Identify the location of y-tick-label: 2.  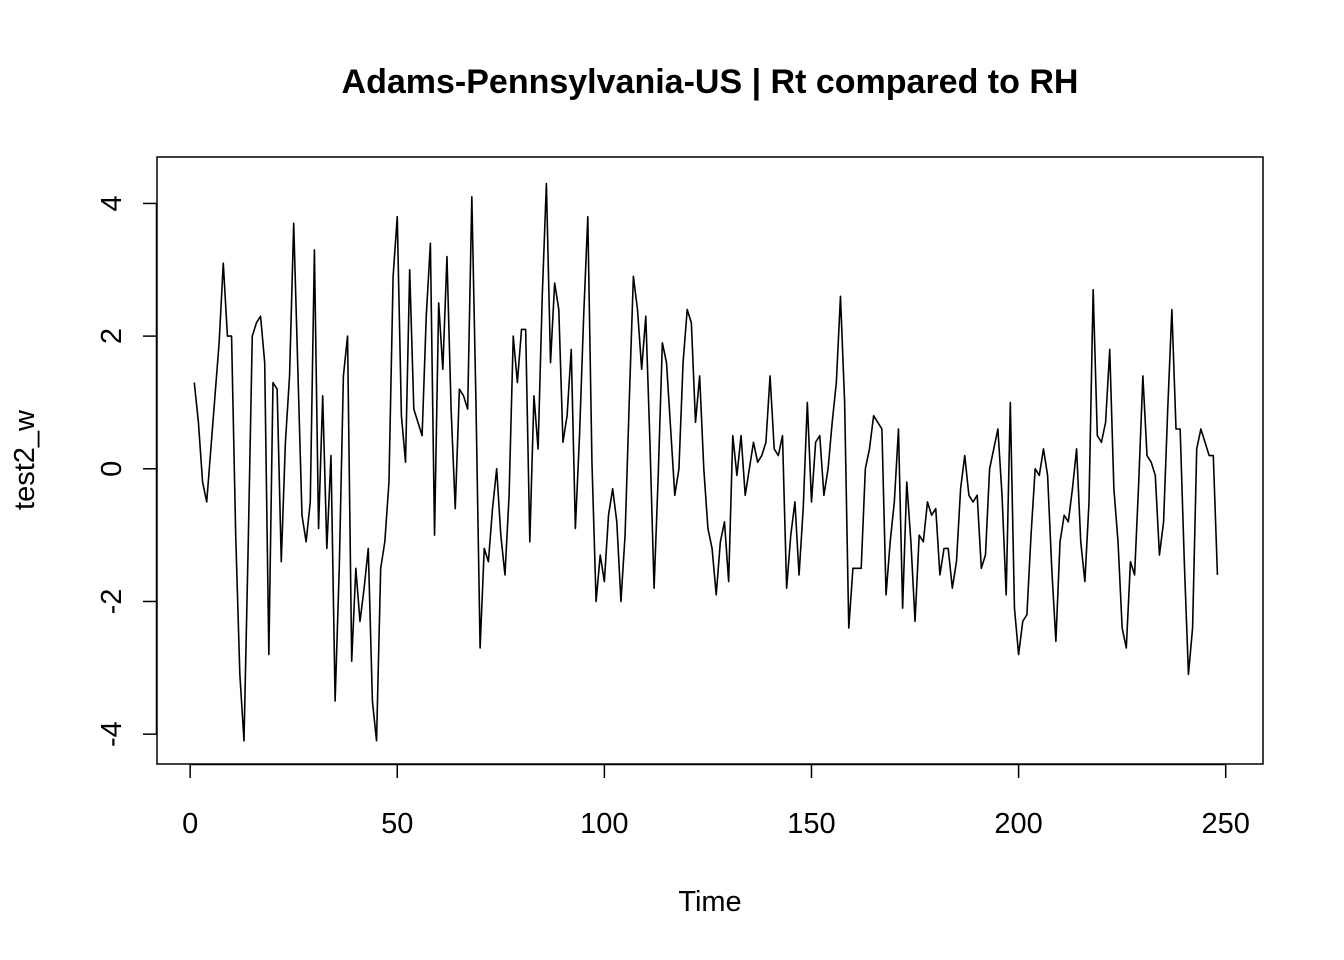
(112, 336).